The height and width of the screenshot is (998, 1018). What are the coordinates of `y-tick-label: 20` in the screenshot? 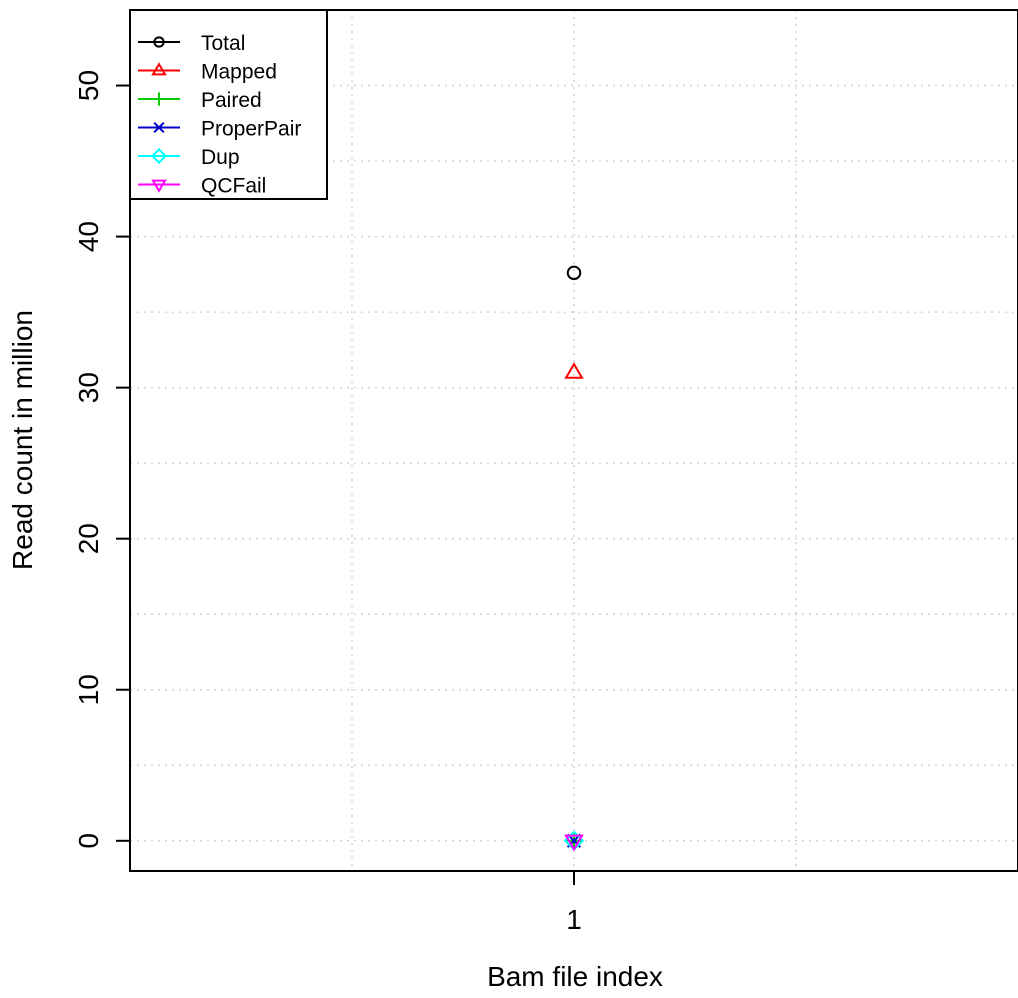 It's located at (88, 538).